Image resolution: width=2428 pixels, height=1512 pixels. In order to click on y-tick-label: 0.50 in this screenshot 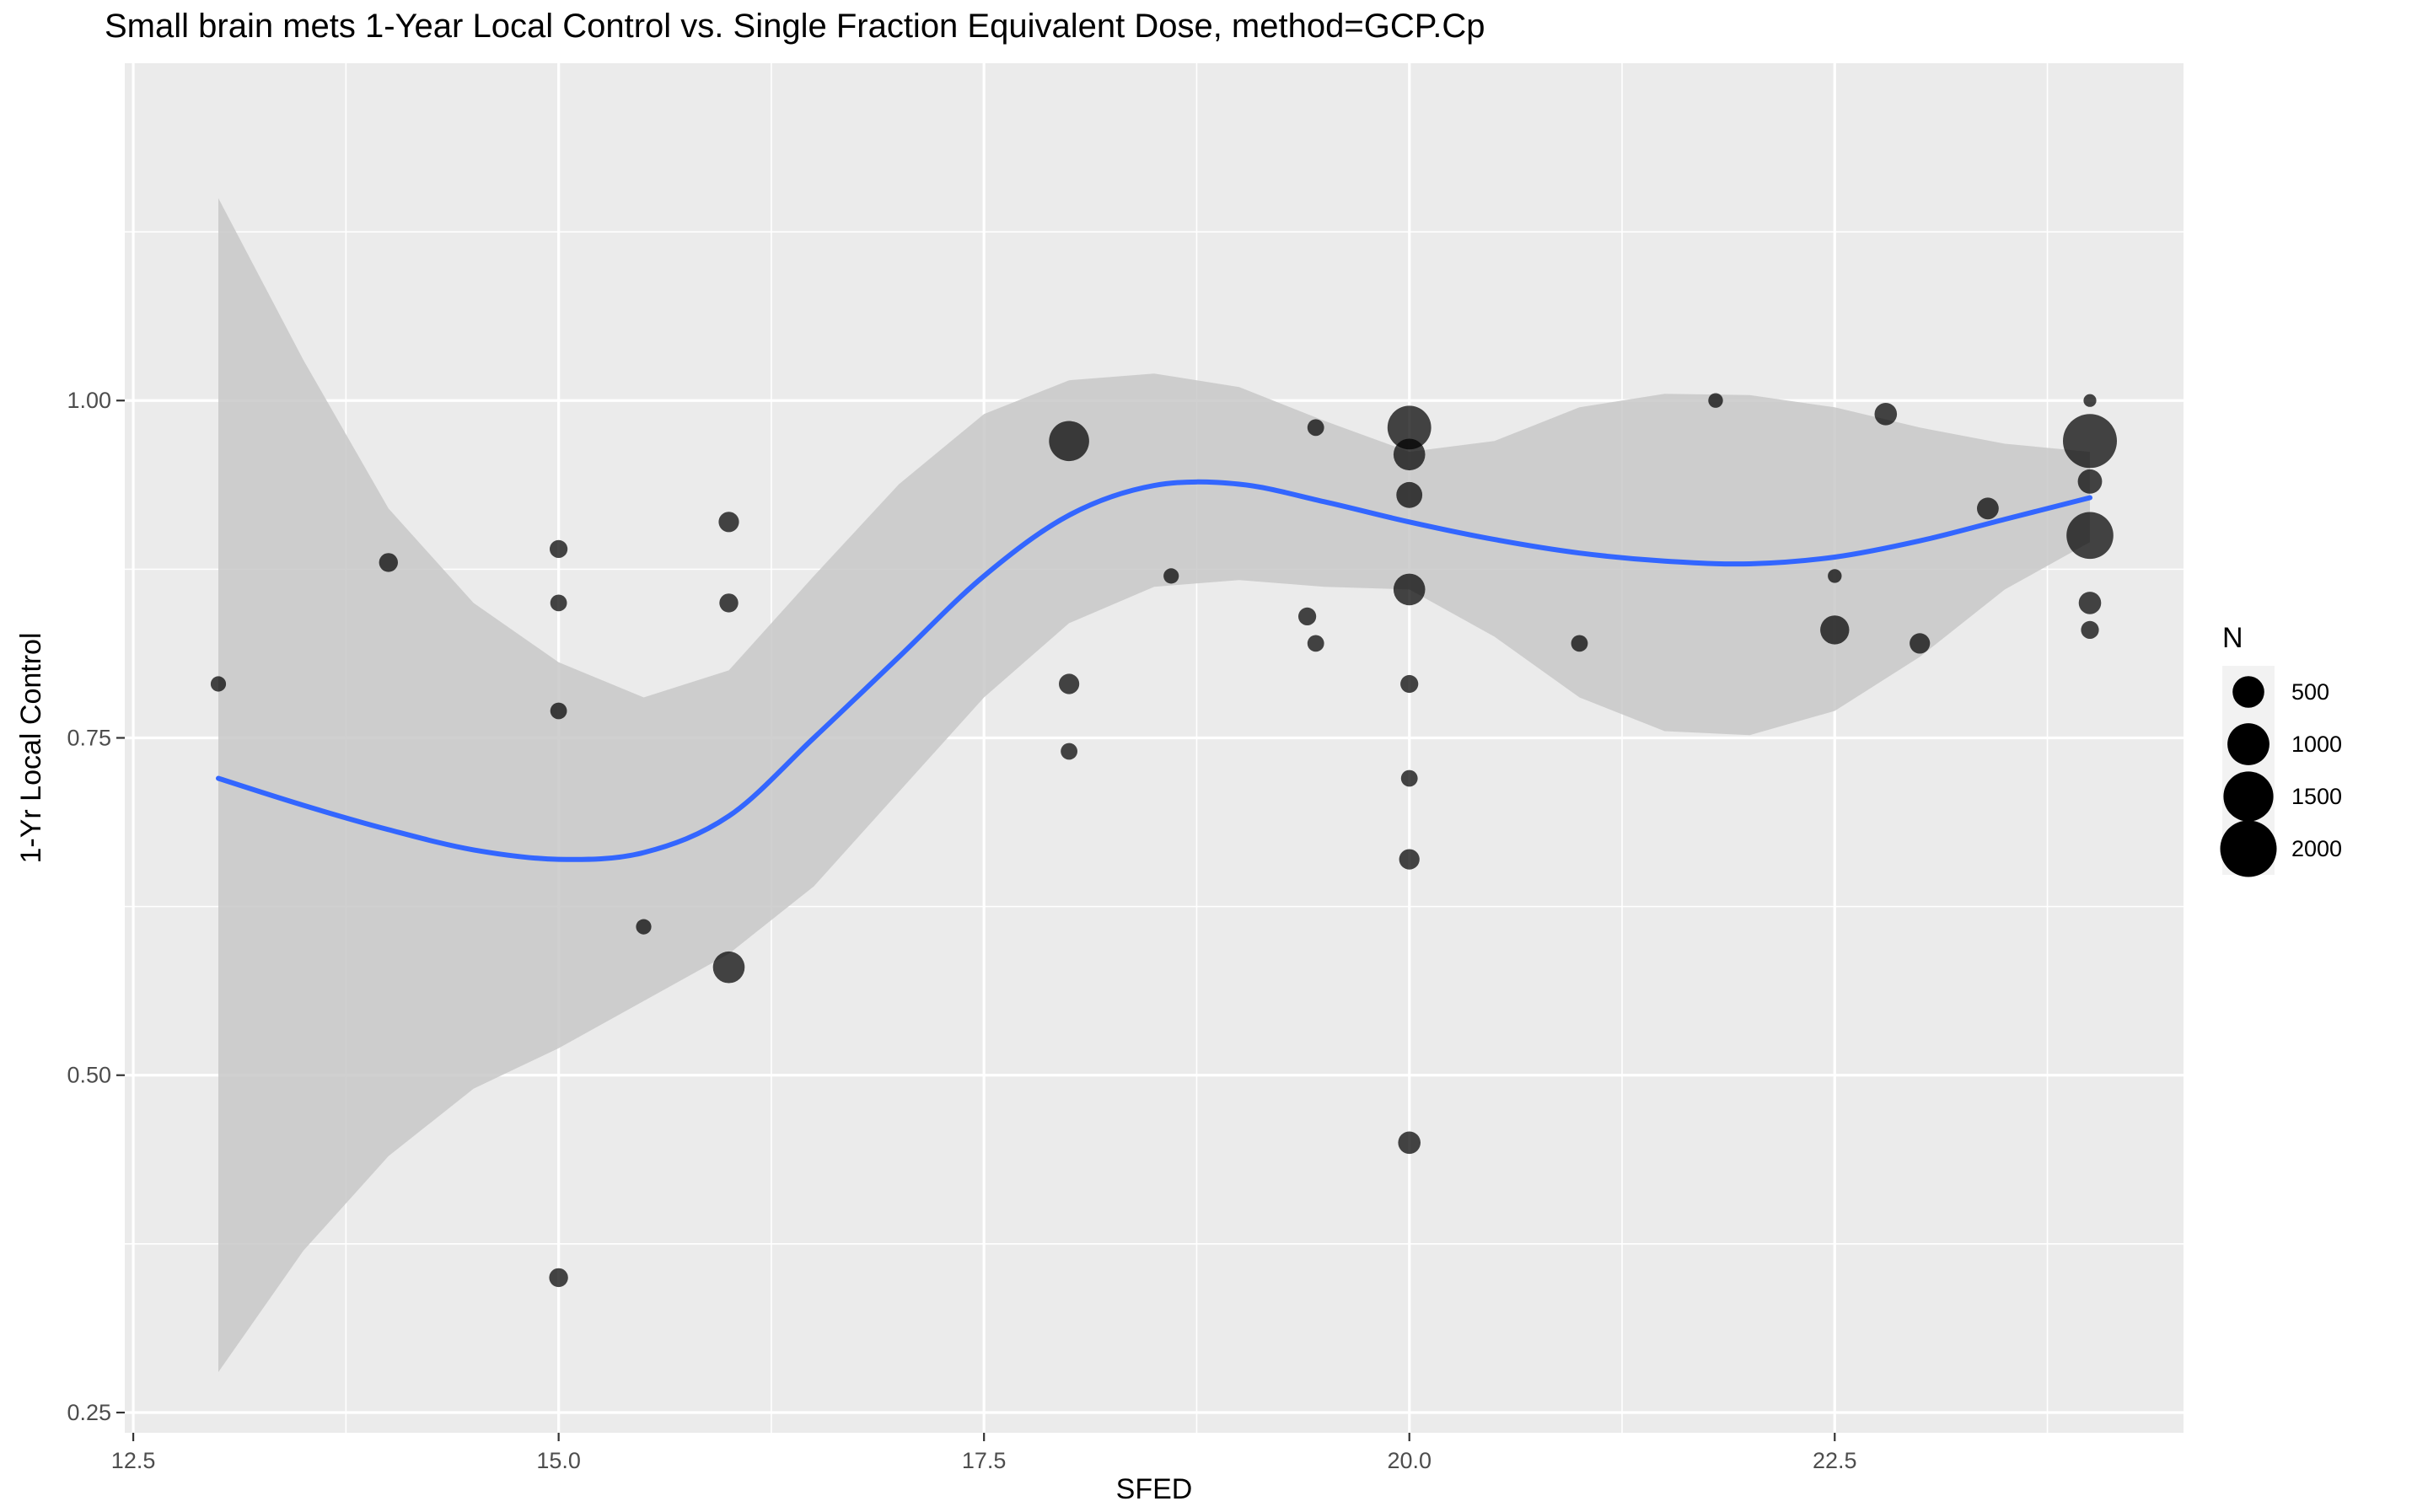, I will do `click(89, 1075)`.